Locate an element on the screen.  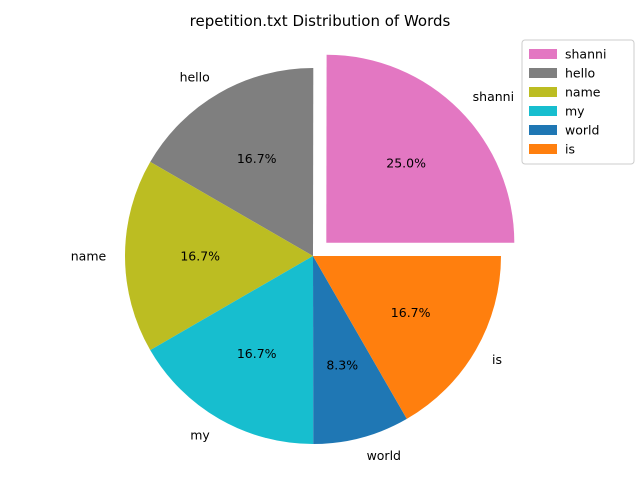
pie-slice-name is located at coordinates (219, 256).